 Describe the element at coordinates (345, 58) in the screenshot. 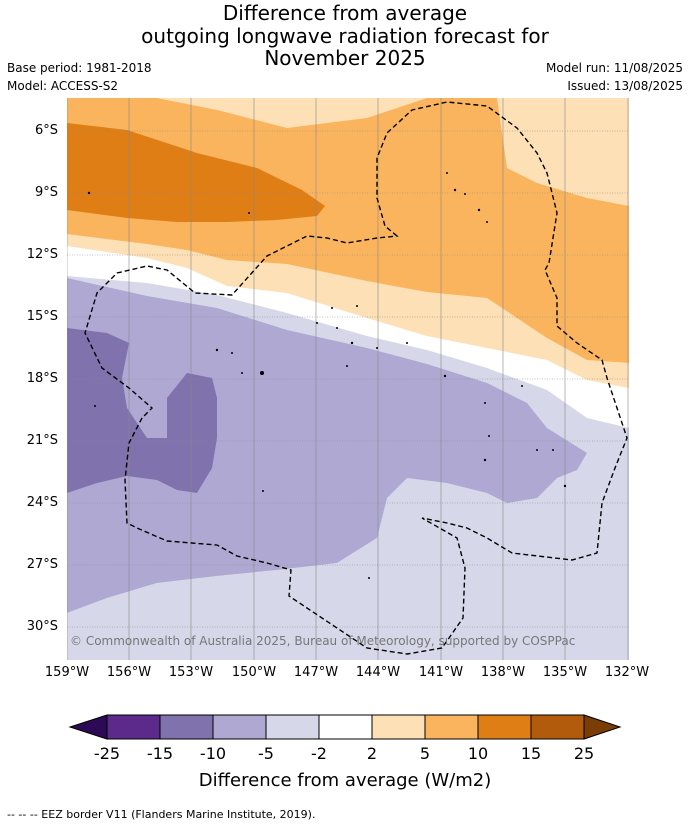

I see `title-line-3: November 2025` at that location.